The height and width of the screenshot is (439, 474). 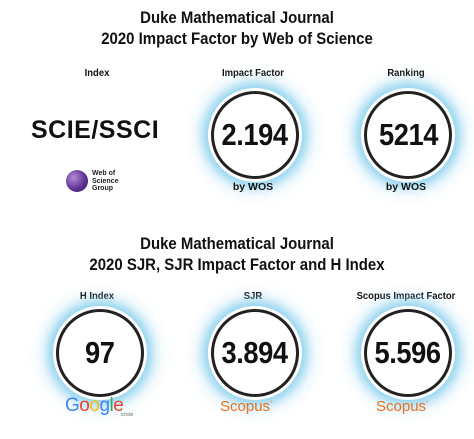 What do you see at coordinates (95, 130) in the screenshot?
I see `index-value: SCIE/SSCI` at bounding box center [95, 130].